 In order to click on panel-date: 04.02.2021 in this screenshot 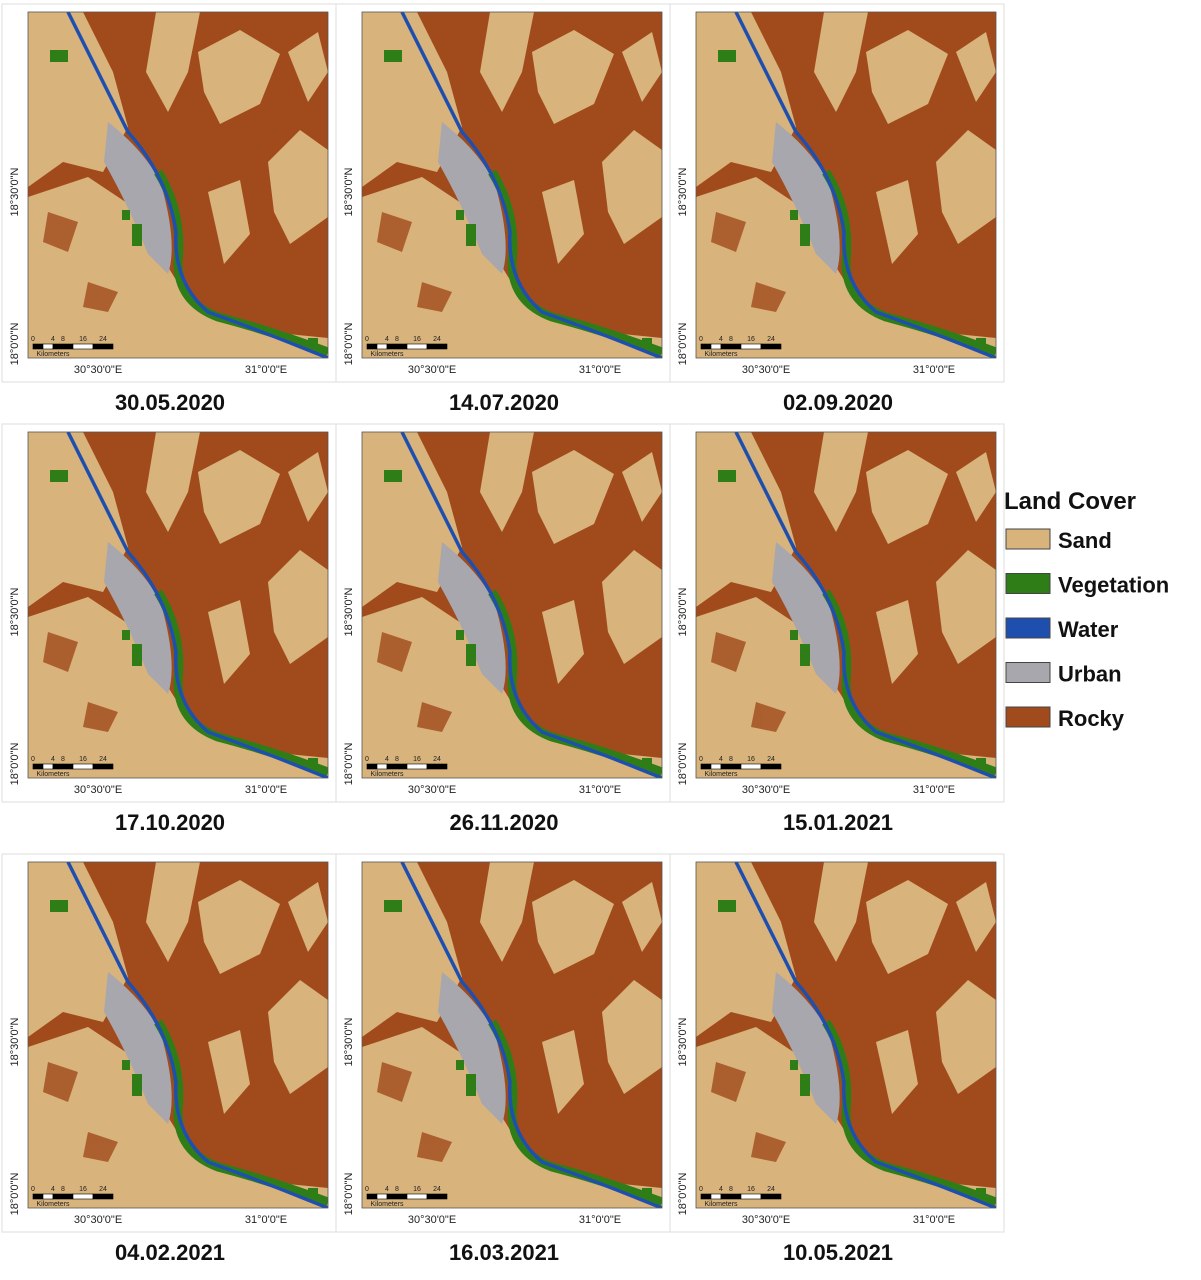, I will do `click(170, 1252)`.